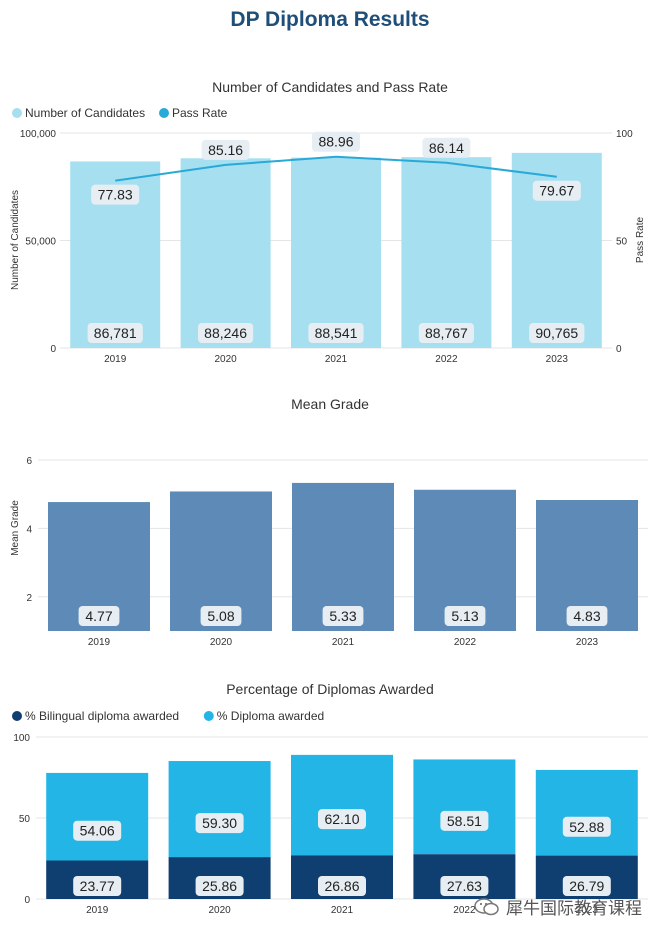  Describe the element at coordinates (330, 87) in the screenshot. I see `chart1-title: Number of Candidates and Pass Rate` at that location.